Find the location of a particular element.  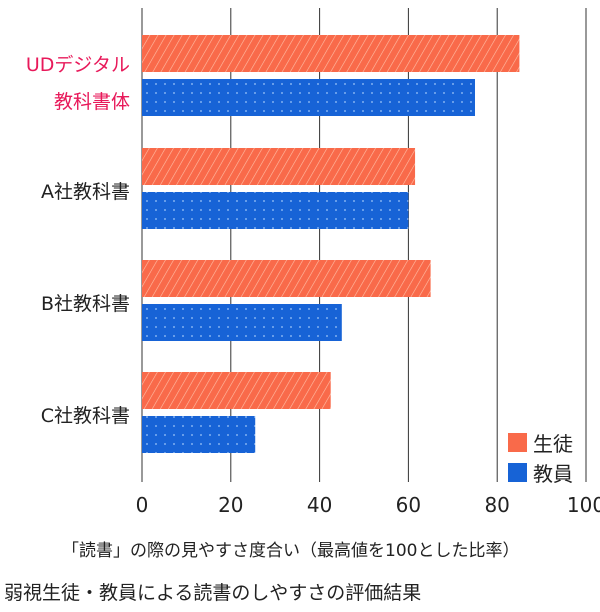

x-tick-label: 80 is located at coordinates (497, 505).